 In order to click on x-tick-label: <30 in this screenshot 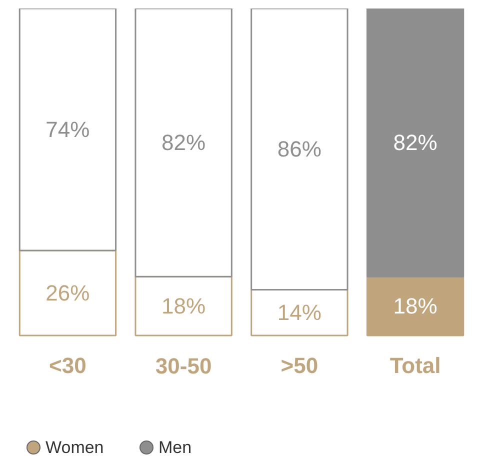, I will do `click(67, 365)`.